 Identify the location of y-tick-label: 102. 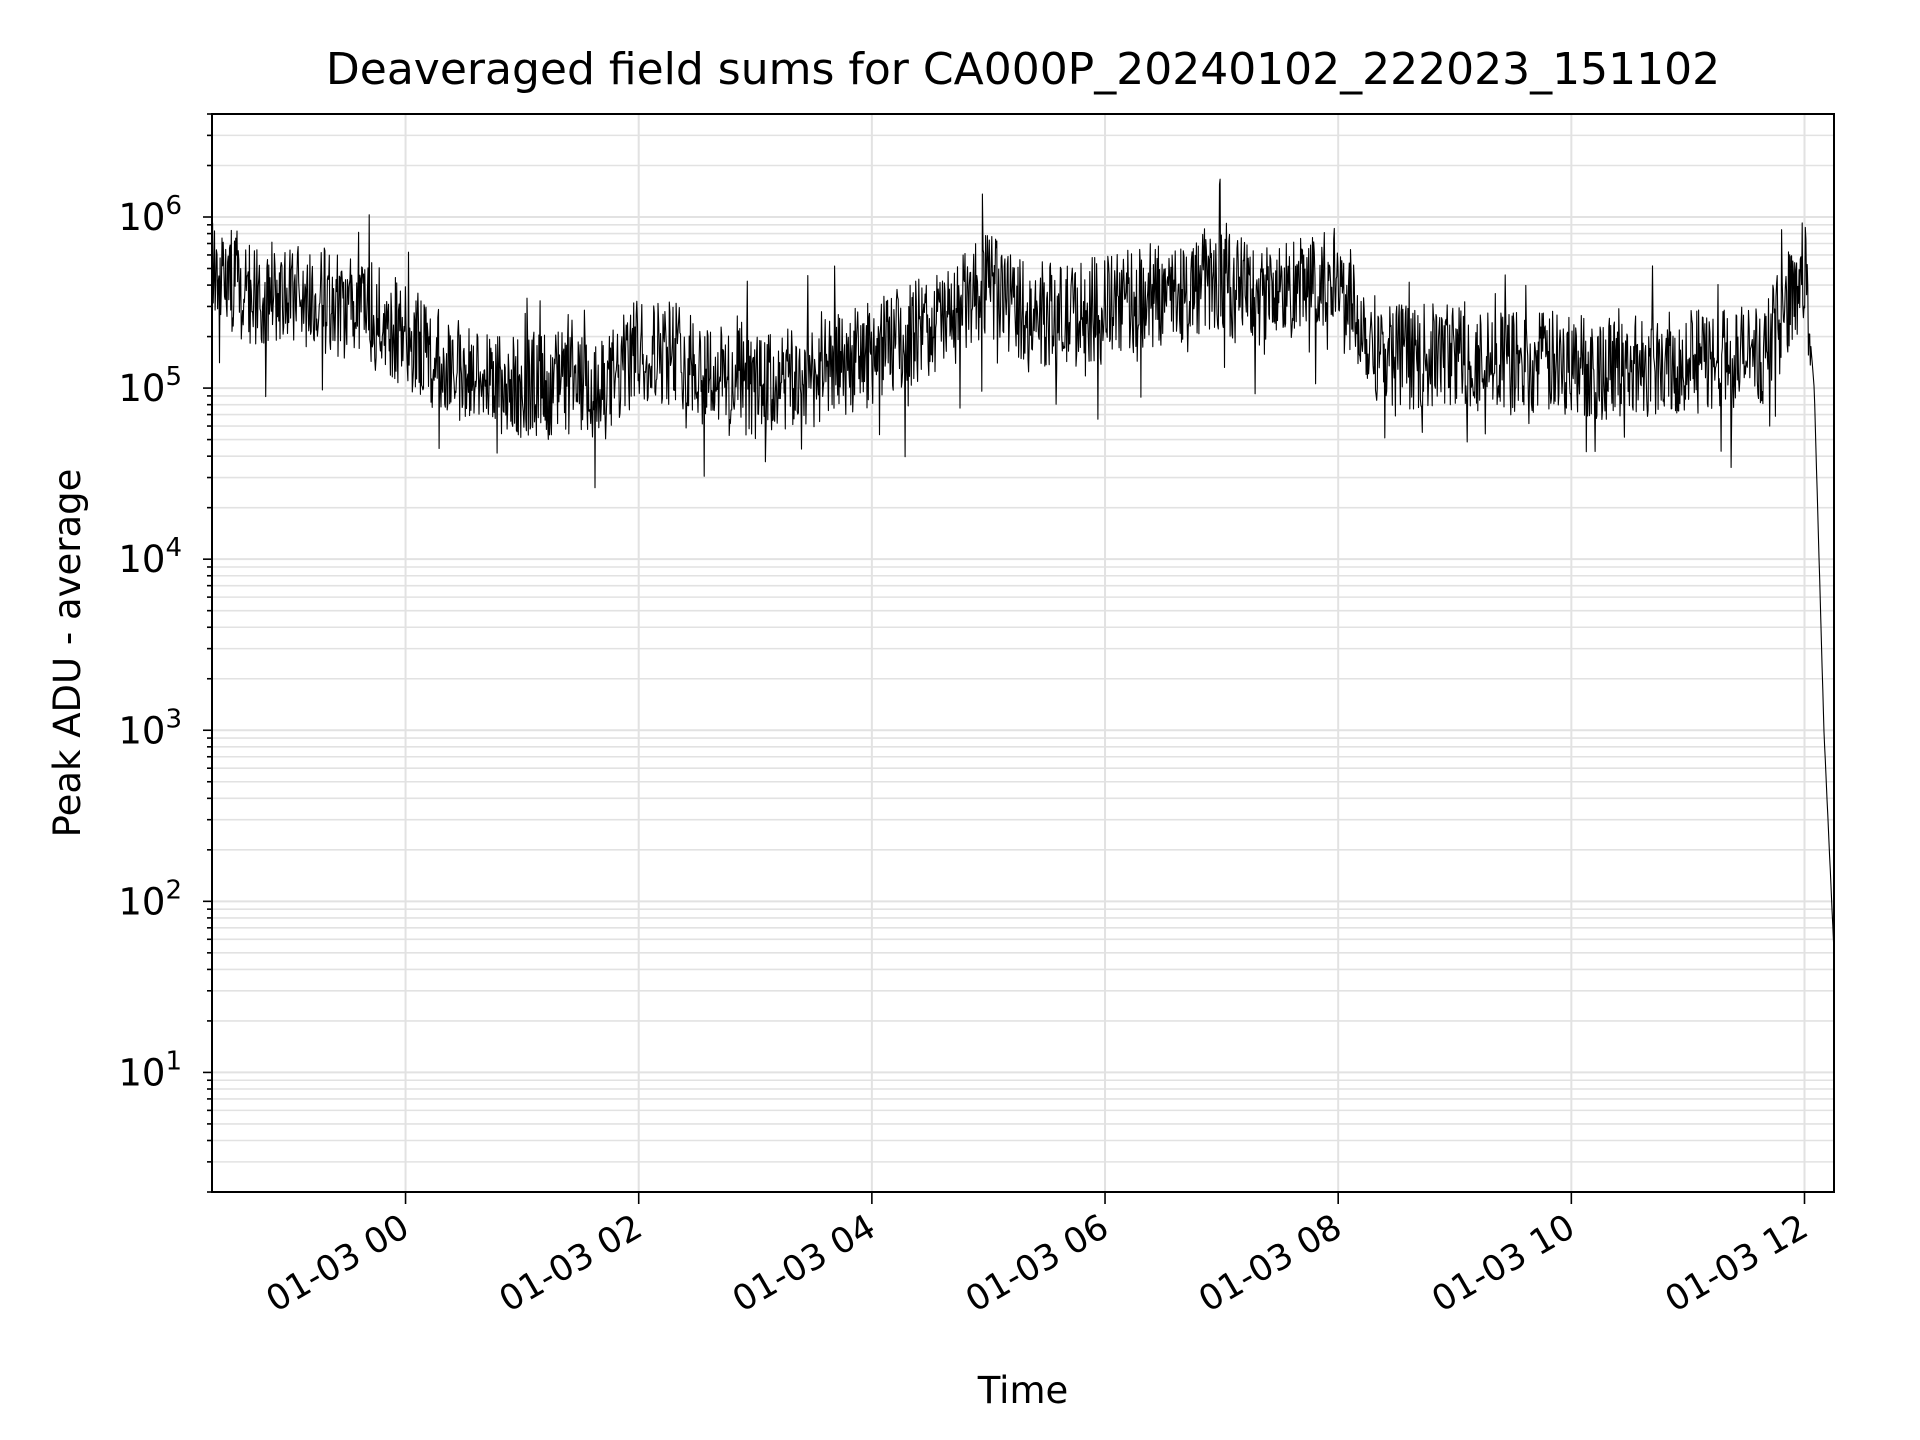
(150, 899).